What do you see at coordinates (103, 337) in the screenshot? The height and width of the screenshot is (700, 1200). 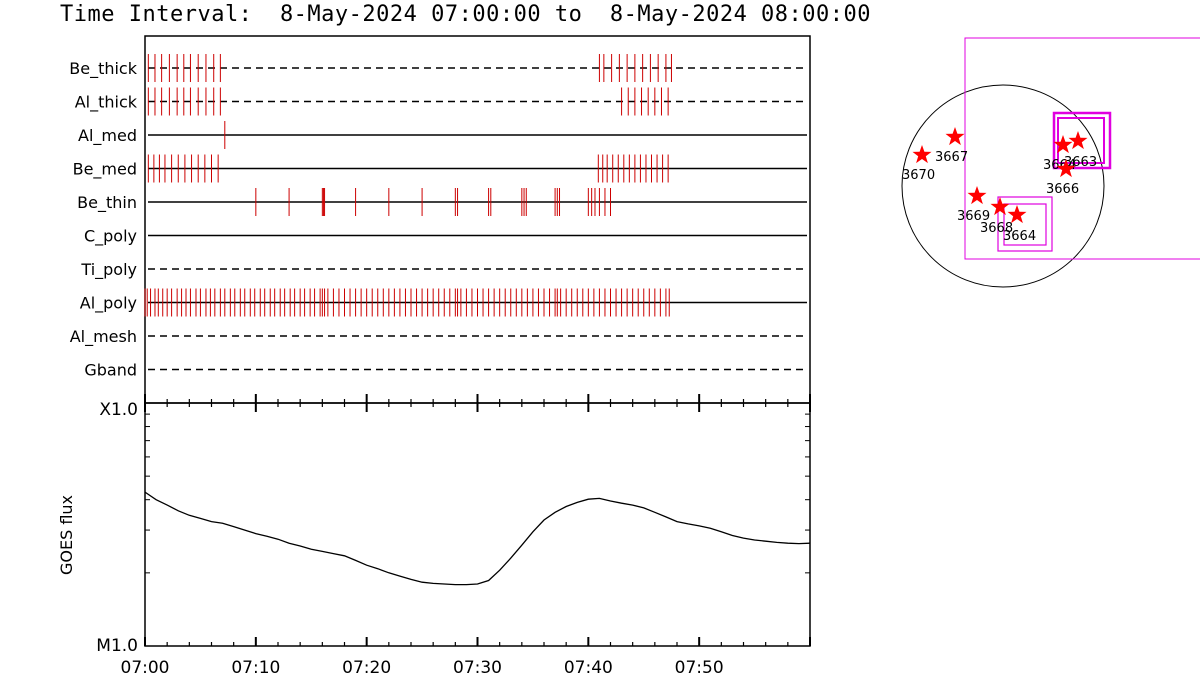 I see `row-label-Al_mesh: Al_mesh` at bounding box center [103, 337].